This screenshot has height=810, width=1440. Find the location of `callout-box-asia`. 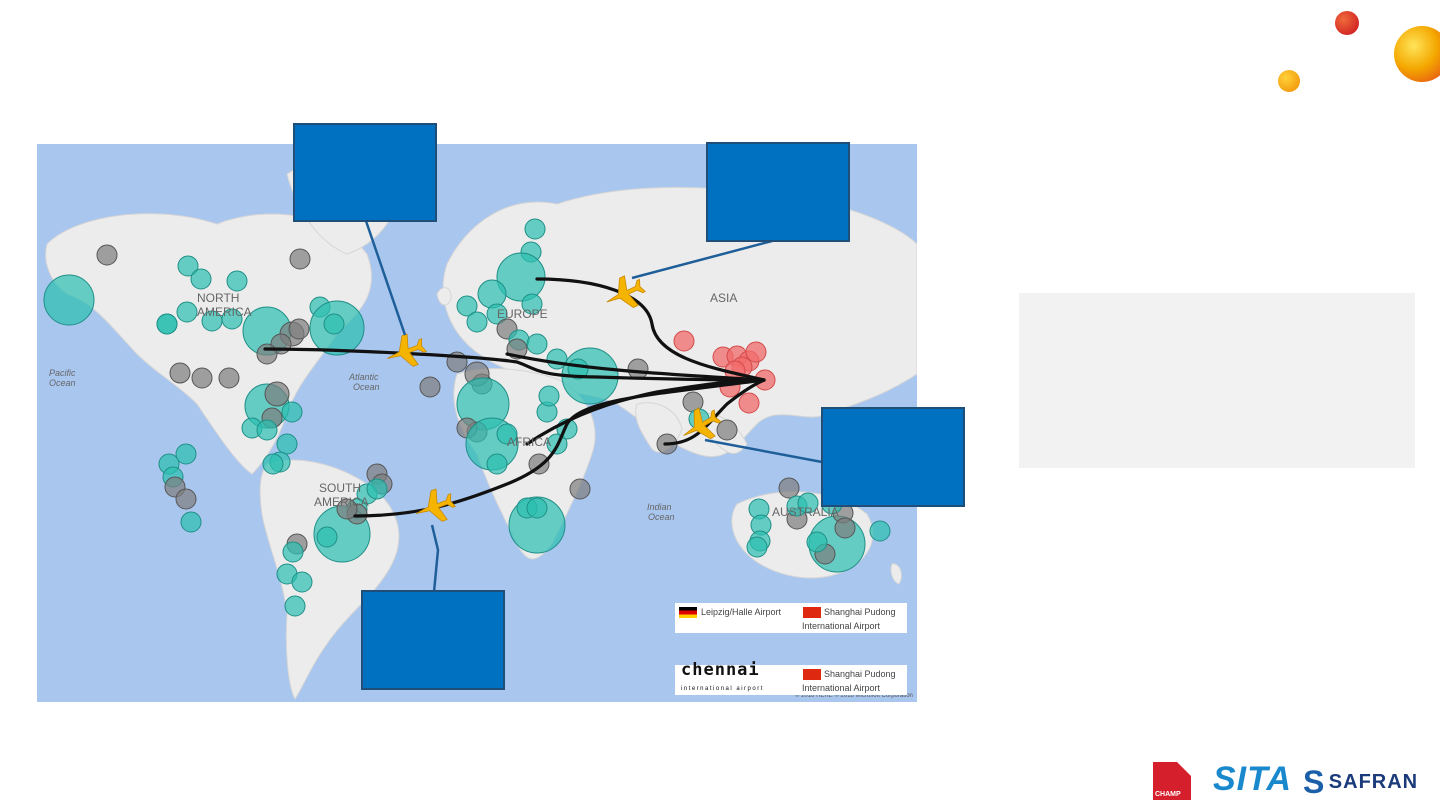

callout-box-asia is located at coordinates (893, 457).